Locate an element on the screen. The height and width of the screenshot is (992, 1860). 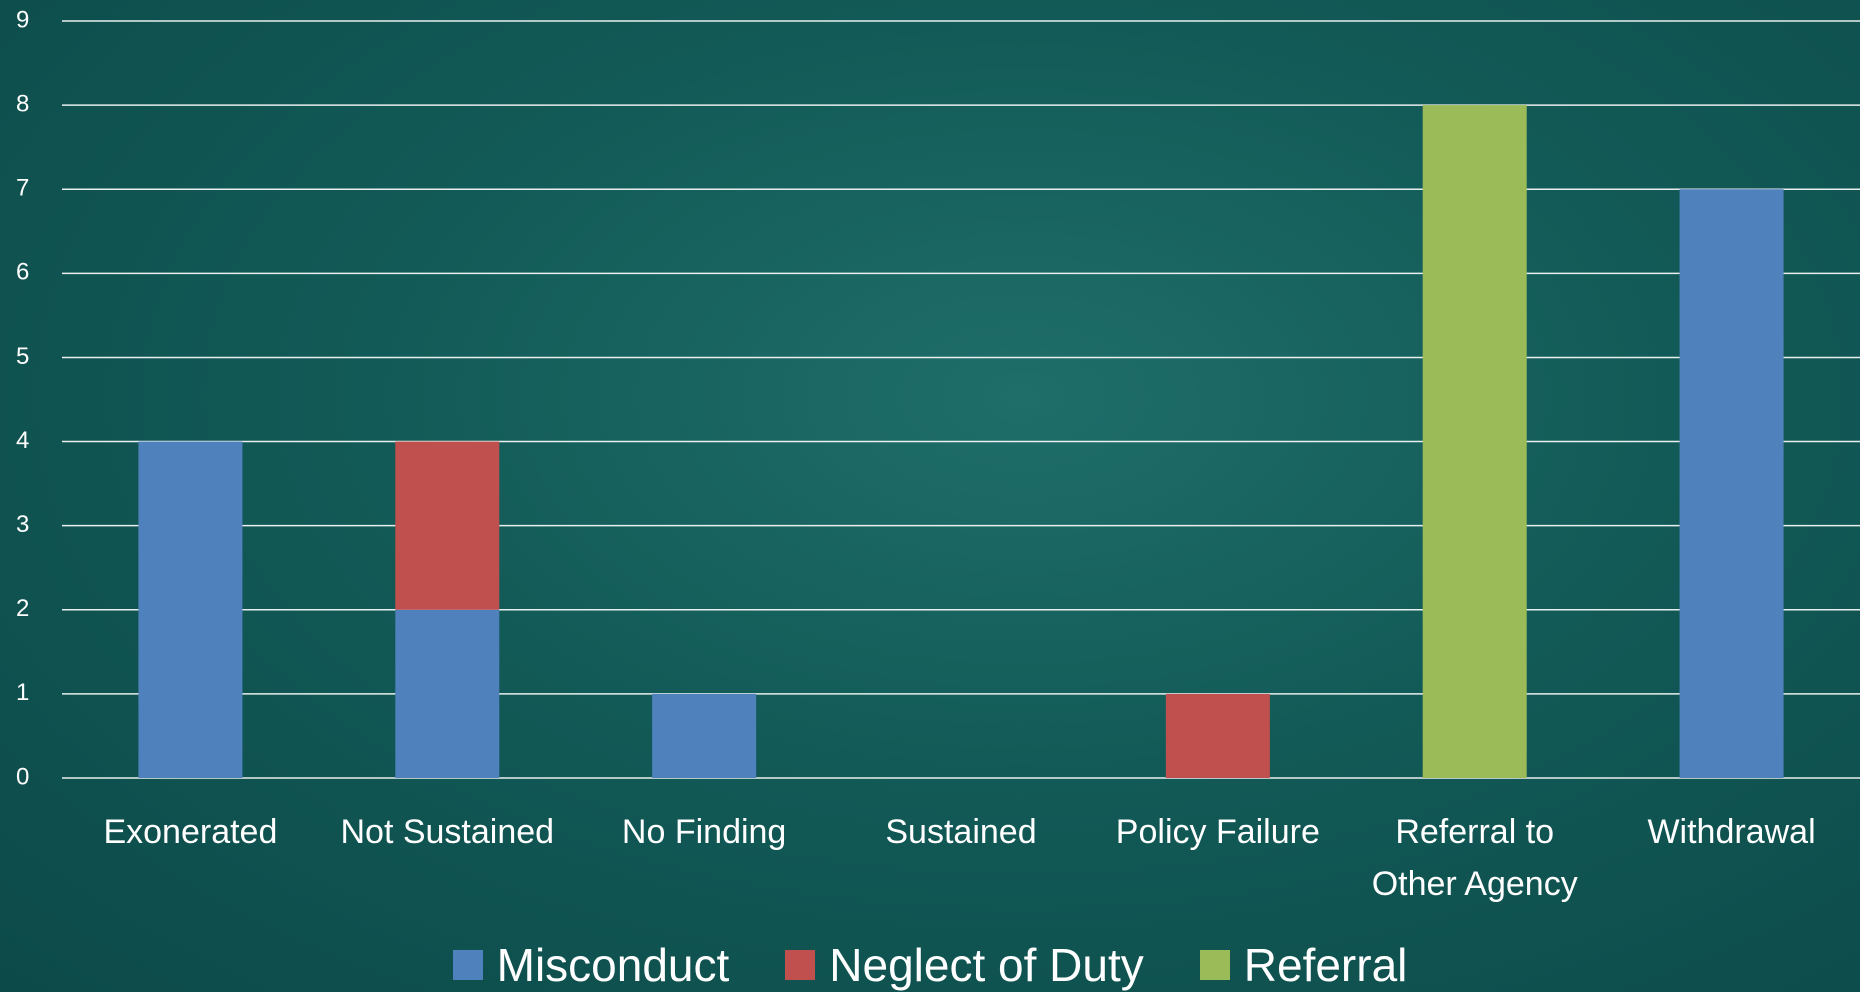
y-tick-label: 8 is located at coordinates (22, 103).